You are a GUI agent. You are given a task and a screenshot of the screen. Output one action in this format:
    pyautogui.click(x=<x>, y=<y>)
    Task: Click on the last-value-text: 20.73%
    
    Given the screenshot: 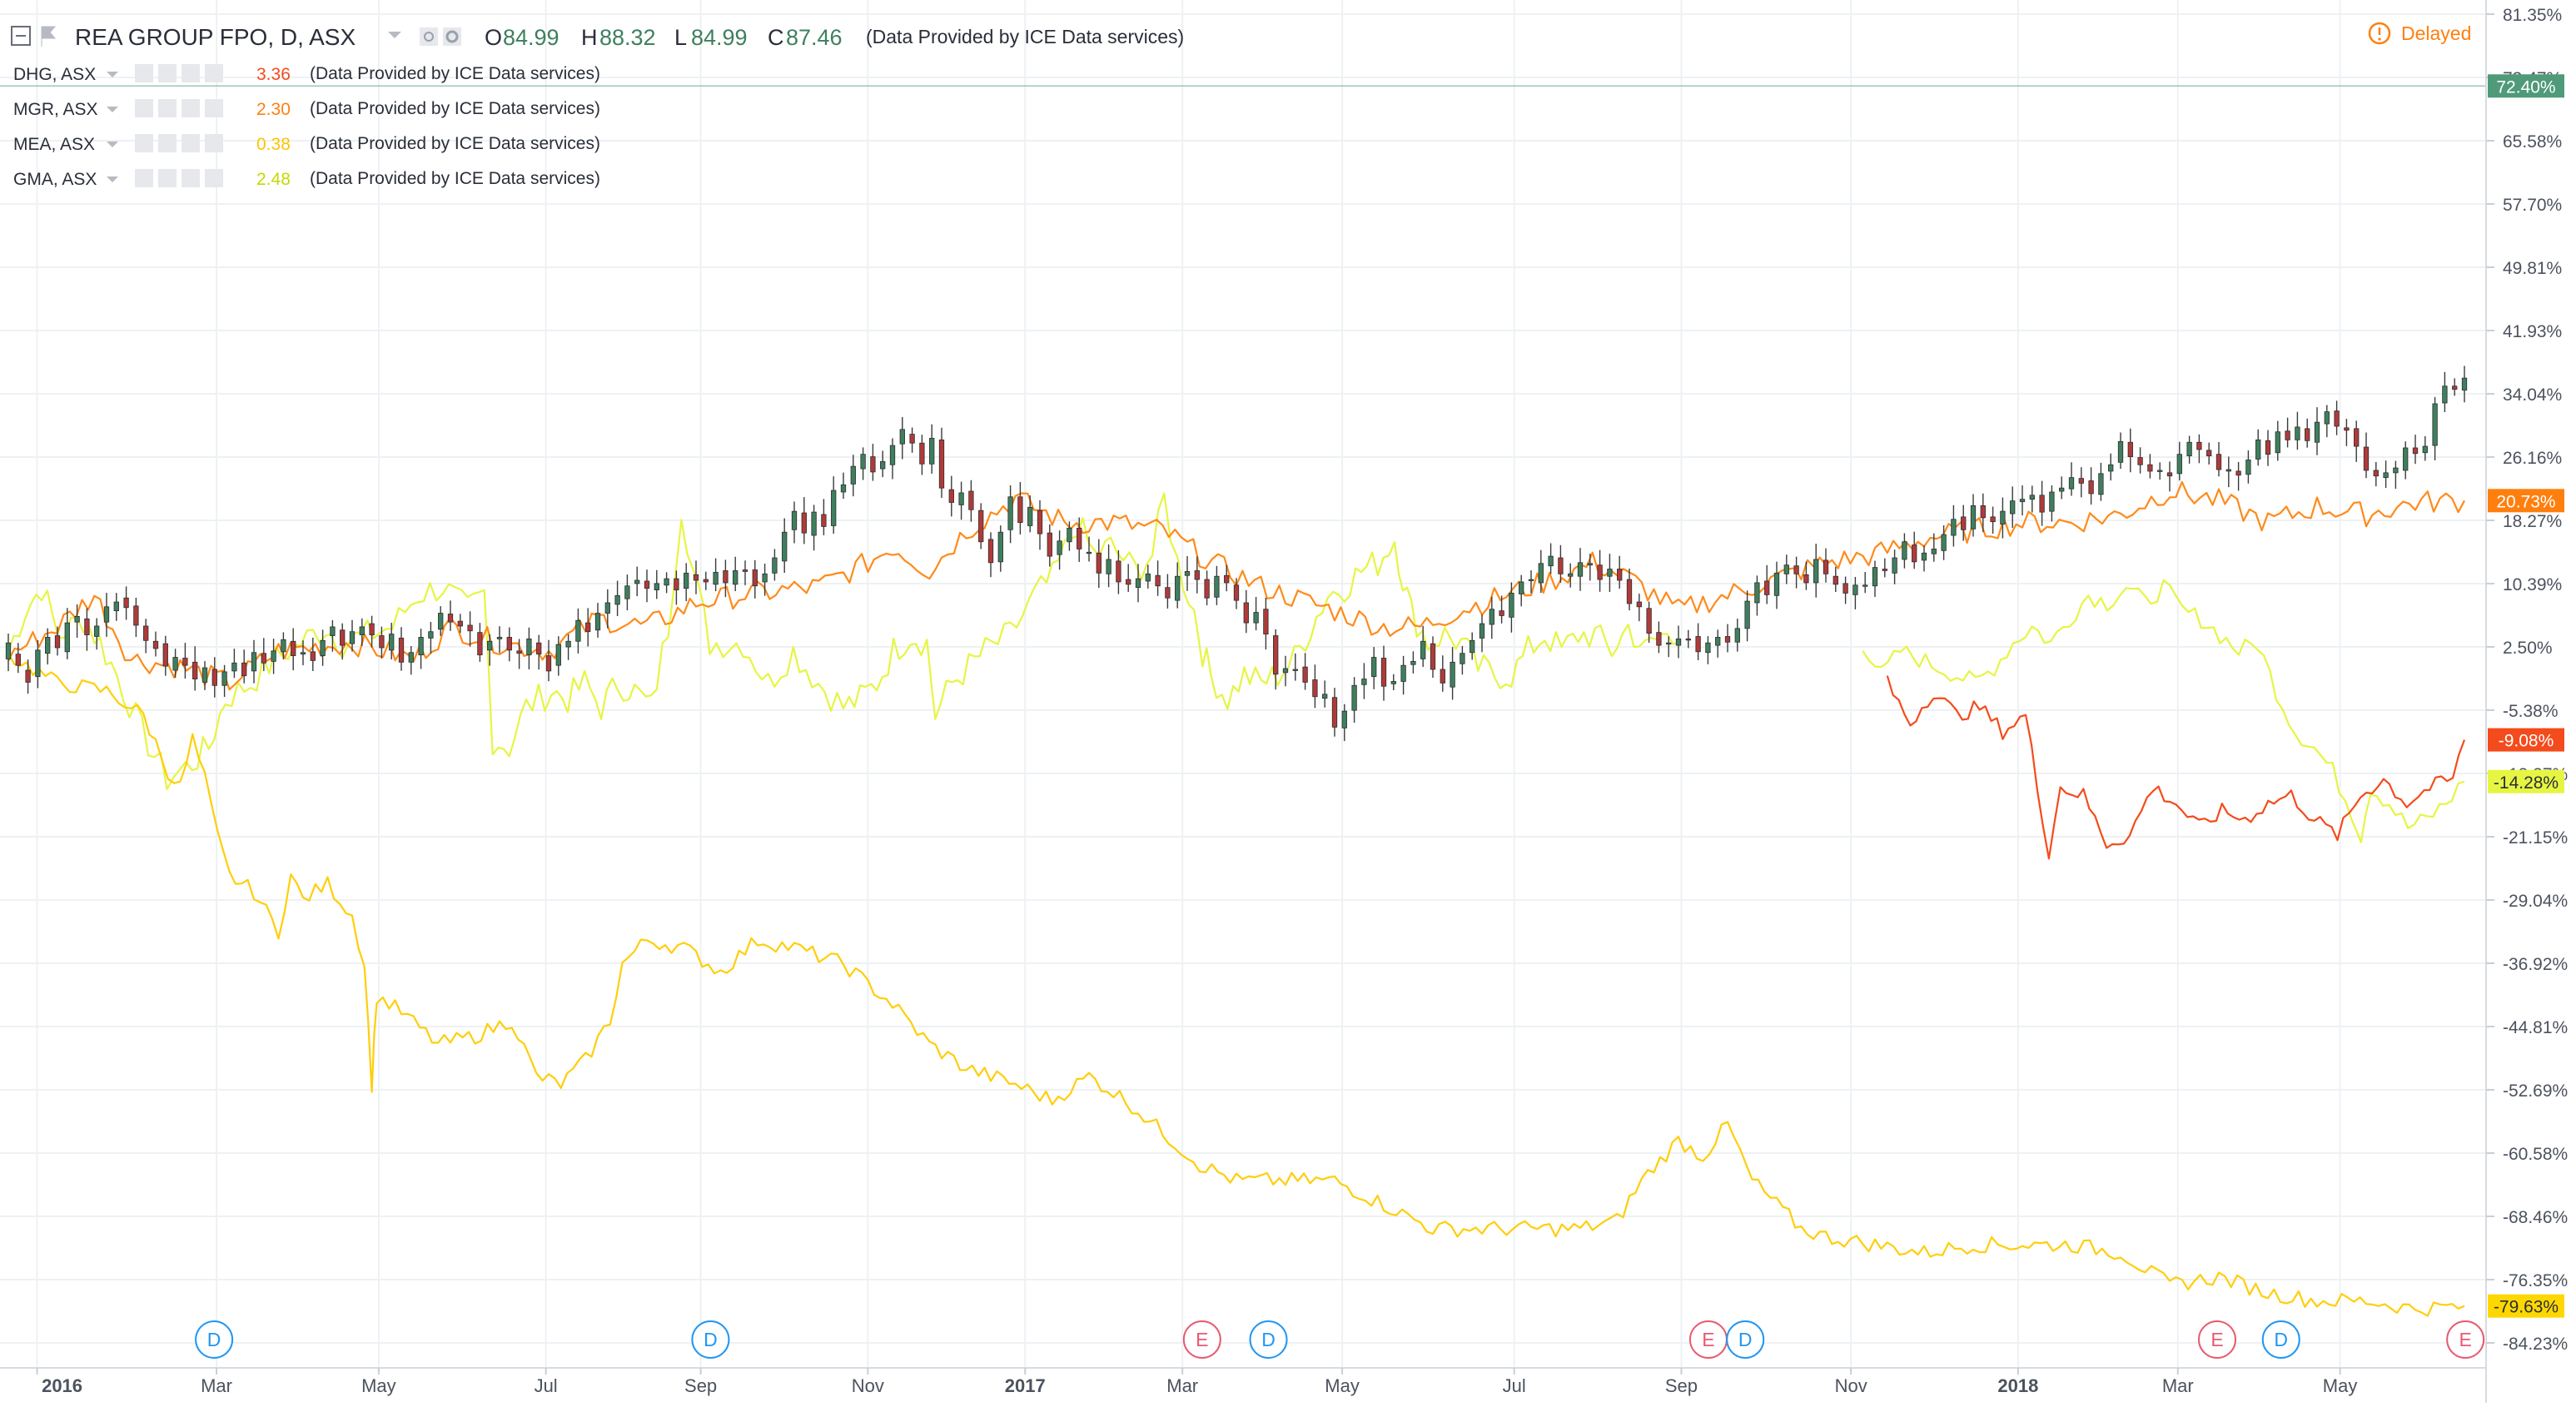 What is the action you would take?
    pyautogui.click(x=2525, y=501)
    